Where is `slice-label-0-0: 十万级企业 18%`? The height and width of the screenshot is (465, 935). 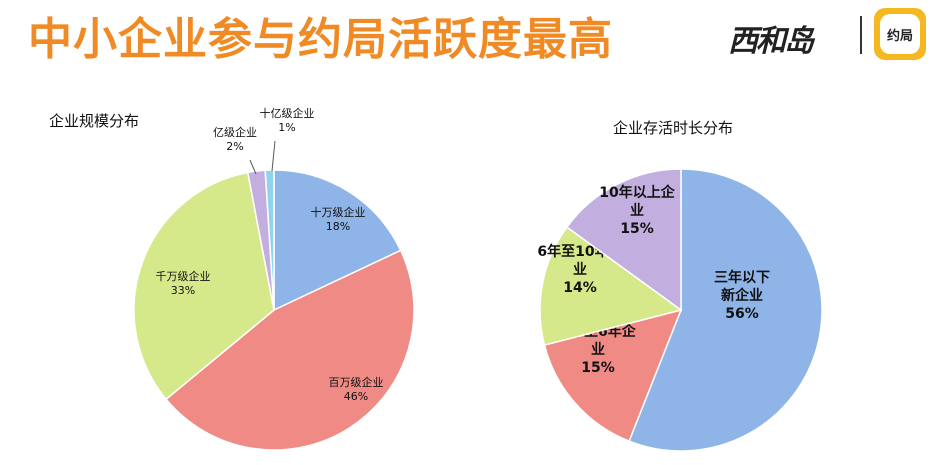 slice-label-0-0: 十万级企业 18% is located at coordinates (338, 219).